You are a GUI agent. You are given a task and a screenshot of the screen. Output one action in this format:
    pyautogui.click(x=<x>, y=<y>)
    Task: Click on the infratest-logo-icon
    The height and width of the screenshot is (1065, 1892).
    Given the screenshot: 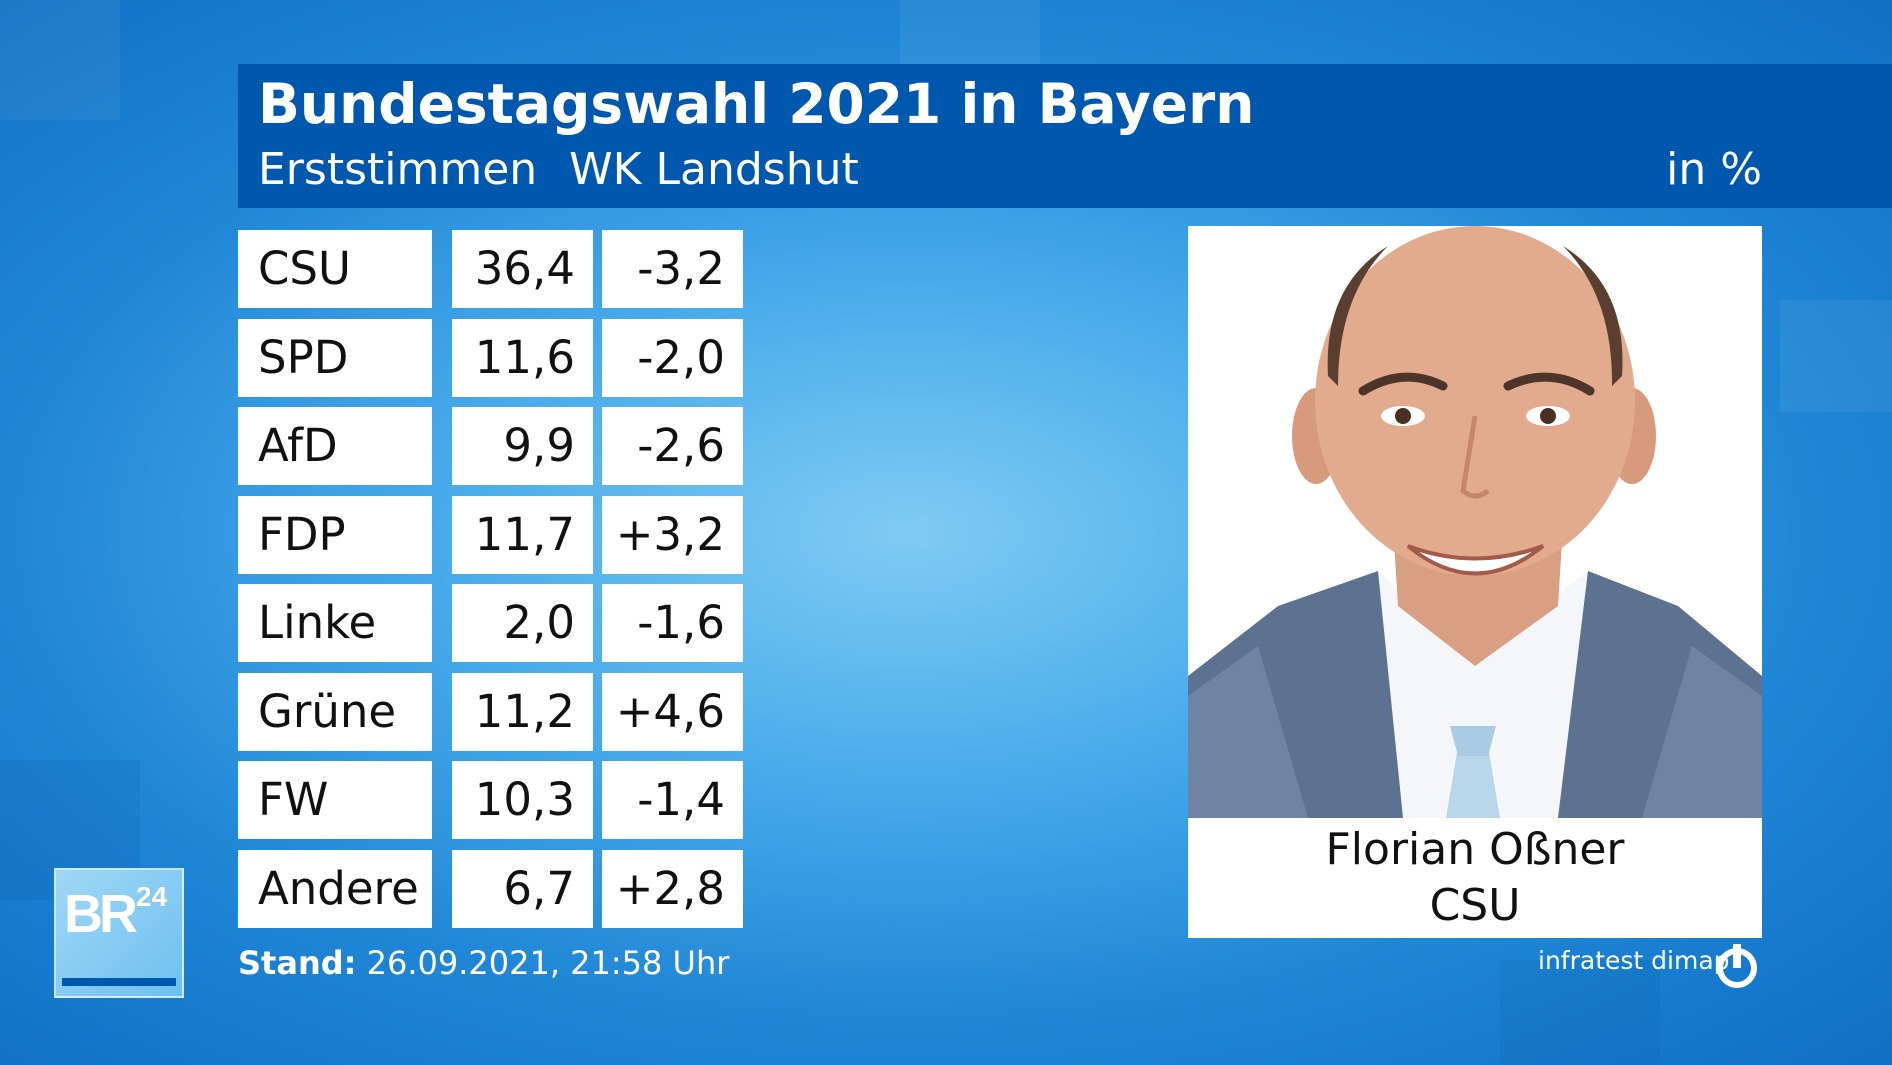 What is the action you would take?
    pyautogui.click(x=1737, y=968)
    